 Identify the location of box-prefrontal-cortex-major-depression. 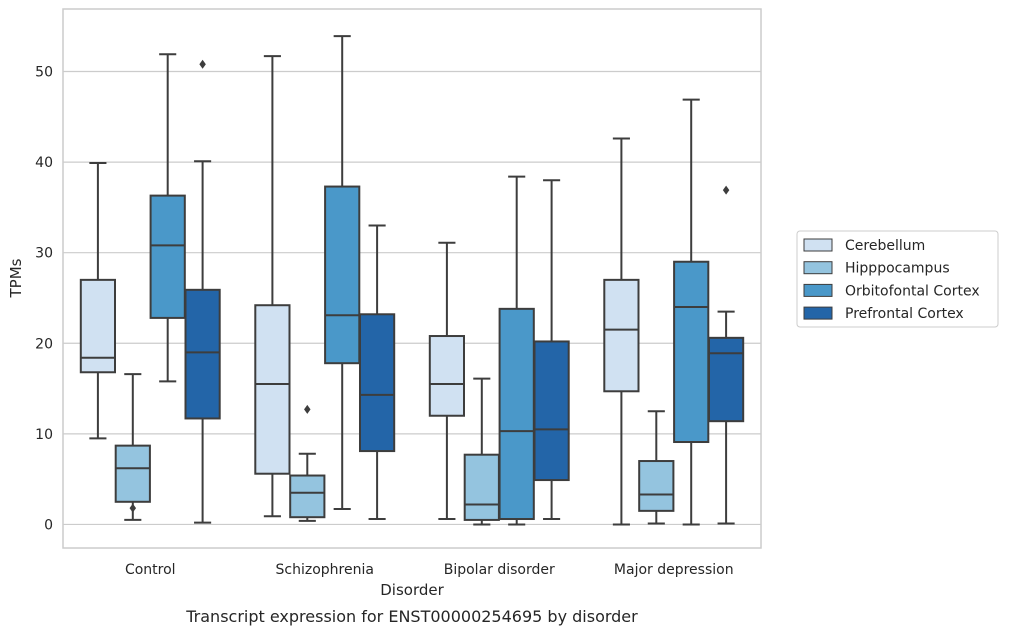
(726, 355).